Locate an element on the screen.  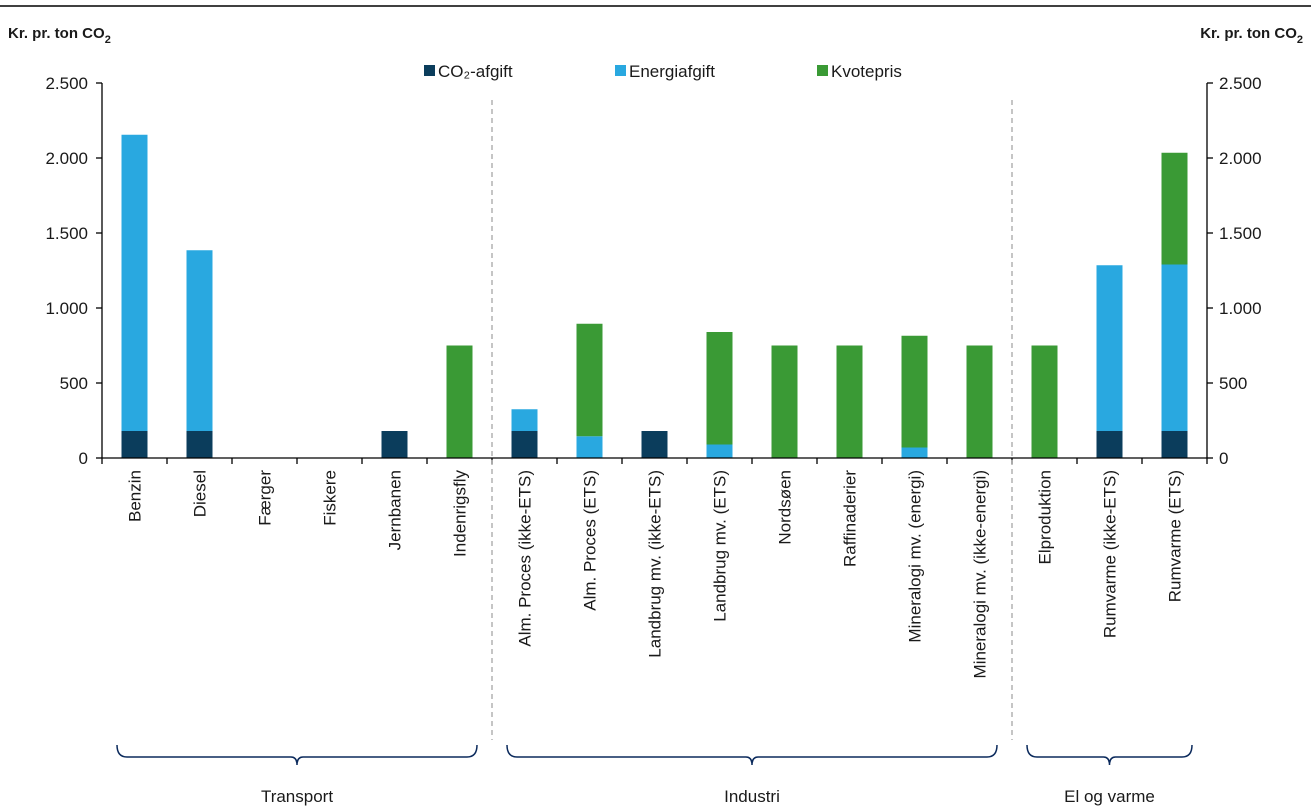
right-y-axis: 0 500 1.000 1.500 2.000 2.500 is located at coordinates (1234, 271).